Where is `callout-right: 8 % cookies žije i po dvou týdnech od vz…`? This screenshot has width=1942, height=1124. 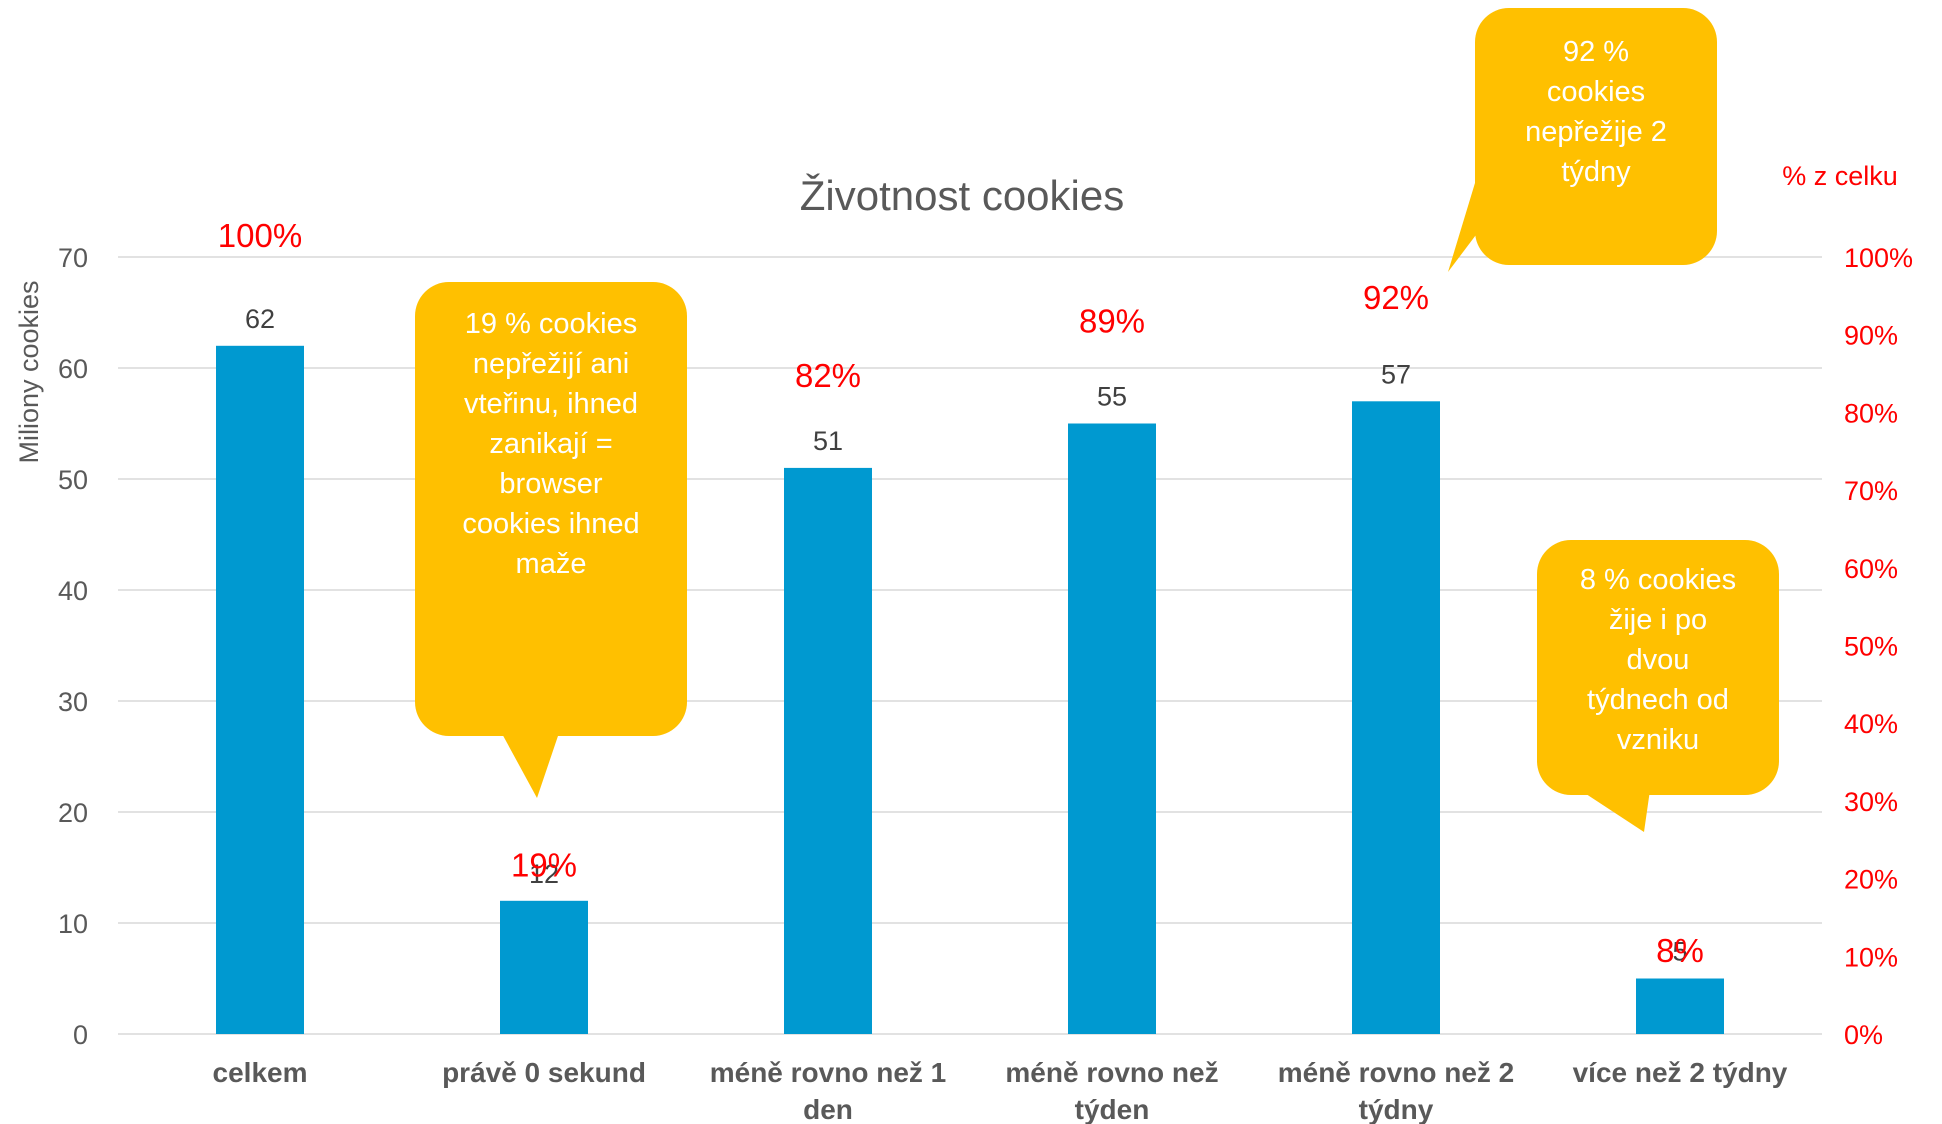
callout-right: 8 % cookies žije i po dvou týdnech od vz… is located at coordinates (1658, 667).